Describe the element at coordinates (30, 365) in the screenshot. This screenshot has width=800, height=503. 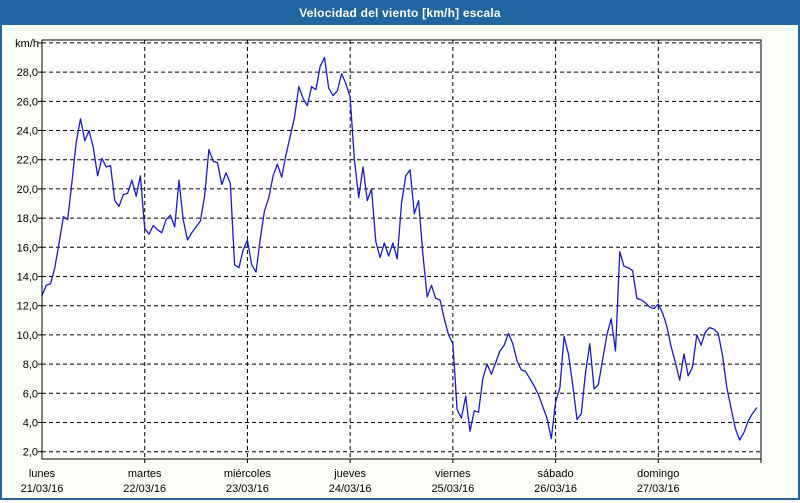
I see `y-tick-label: 8,0` at that location.